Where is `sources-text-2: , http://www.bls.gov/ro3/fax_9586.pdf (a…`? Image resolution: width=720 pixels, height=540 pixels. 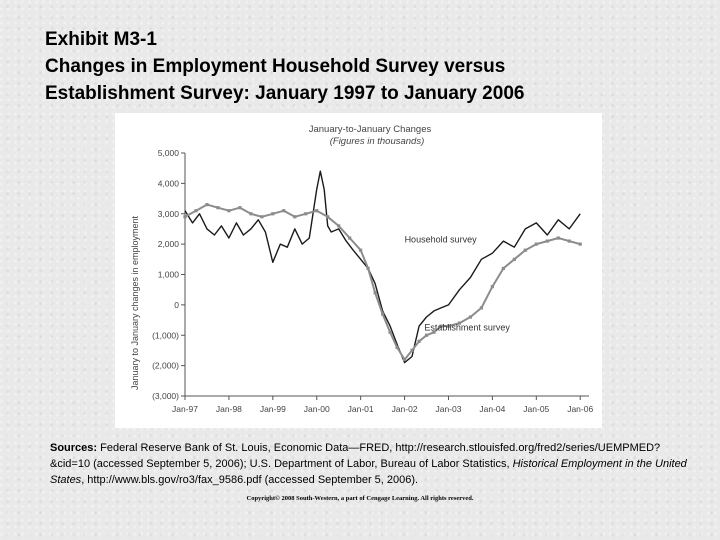
sources-text-2: , http://www.bls.gov/ro3/fax_9586.pdf (a… is located at coordinates (250, 480).